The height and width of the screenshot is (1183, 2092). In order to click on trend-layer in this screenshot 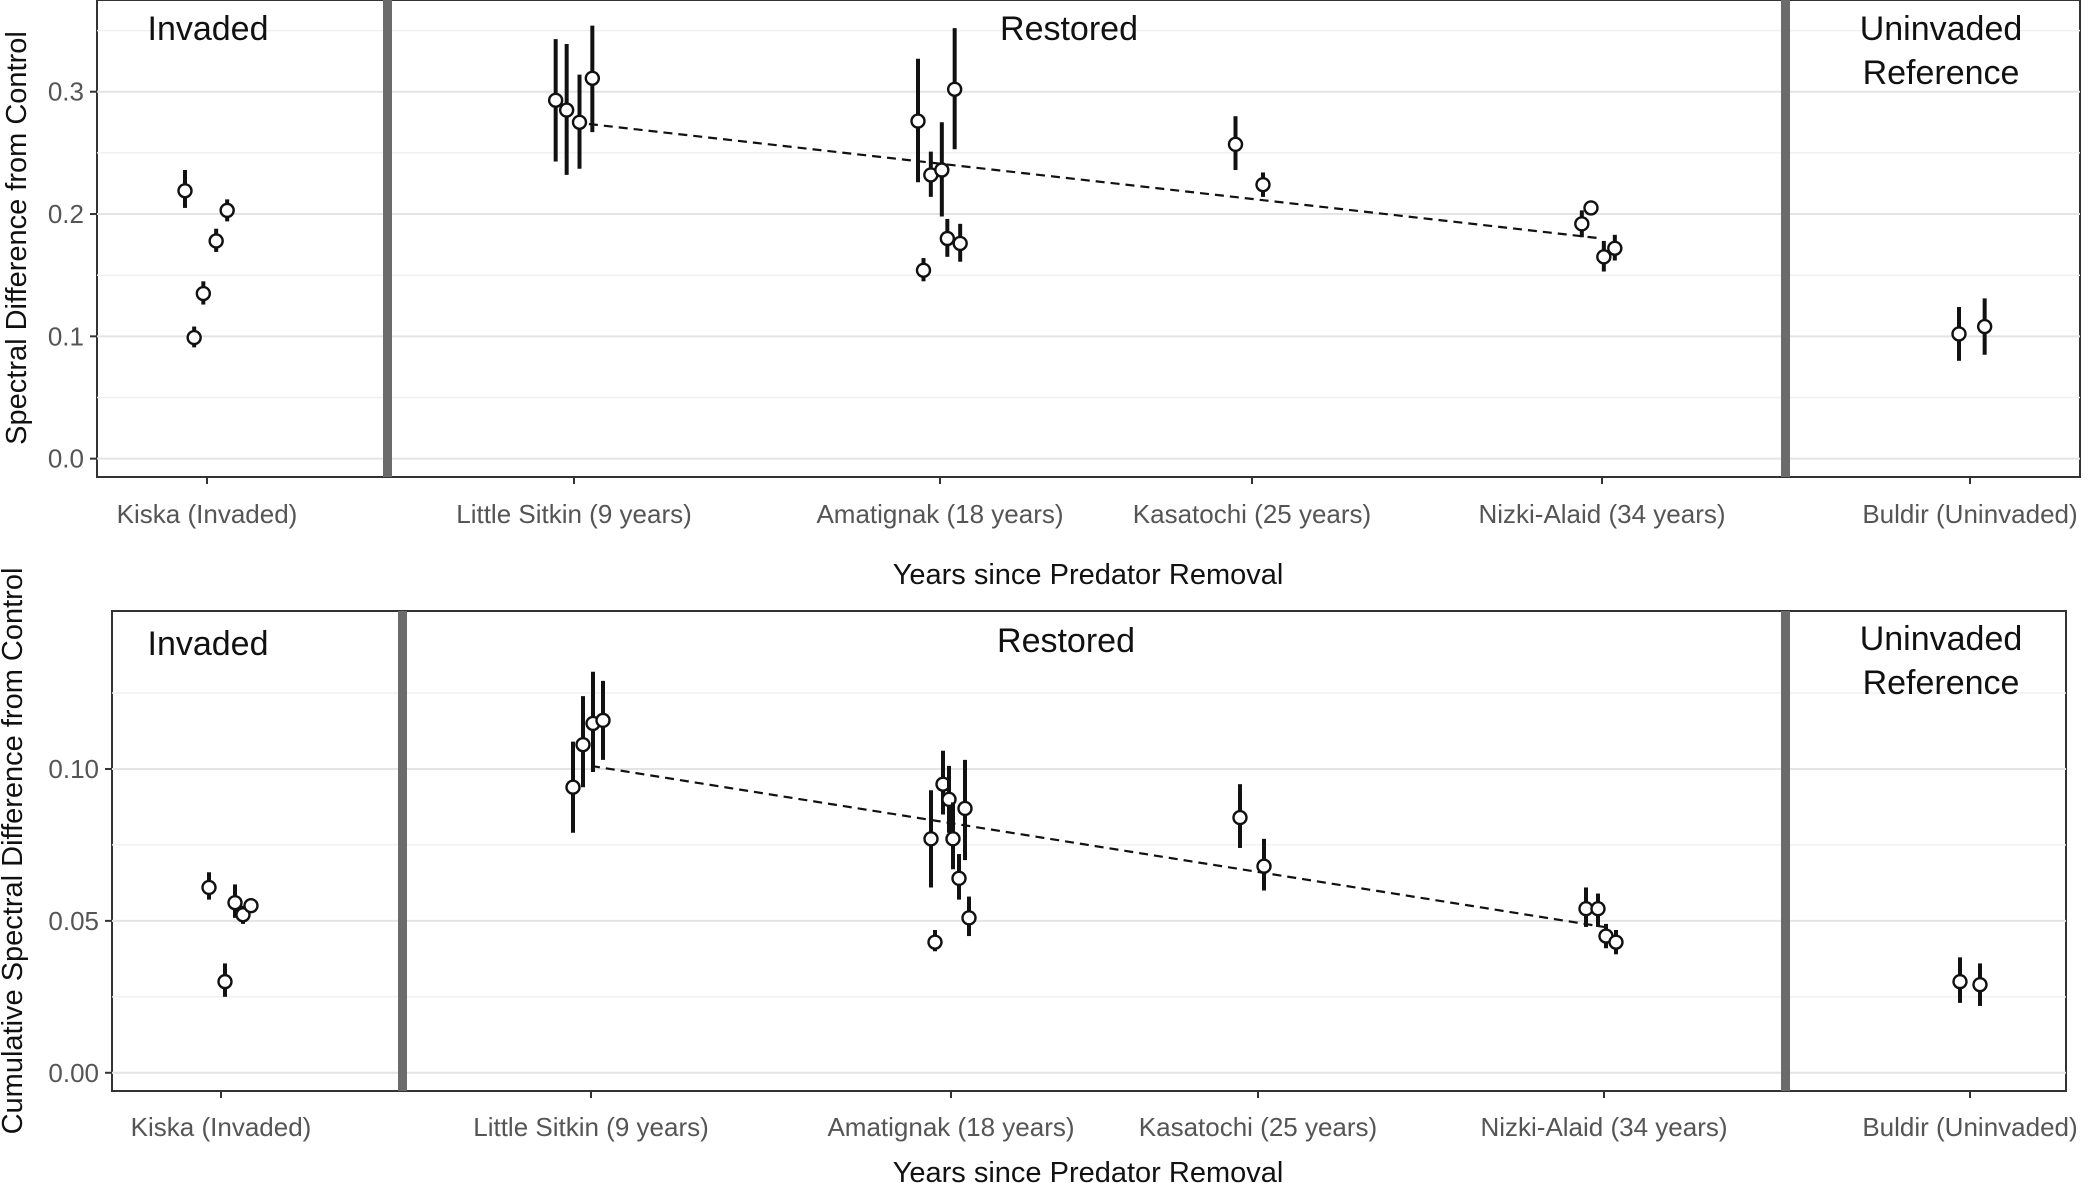, I will do `click(1097, 846)`.